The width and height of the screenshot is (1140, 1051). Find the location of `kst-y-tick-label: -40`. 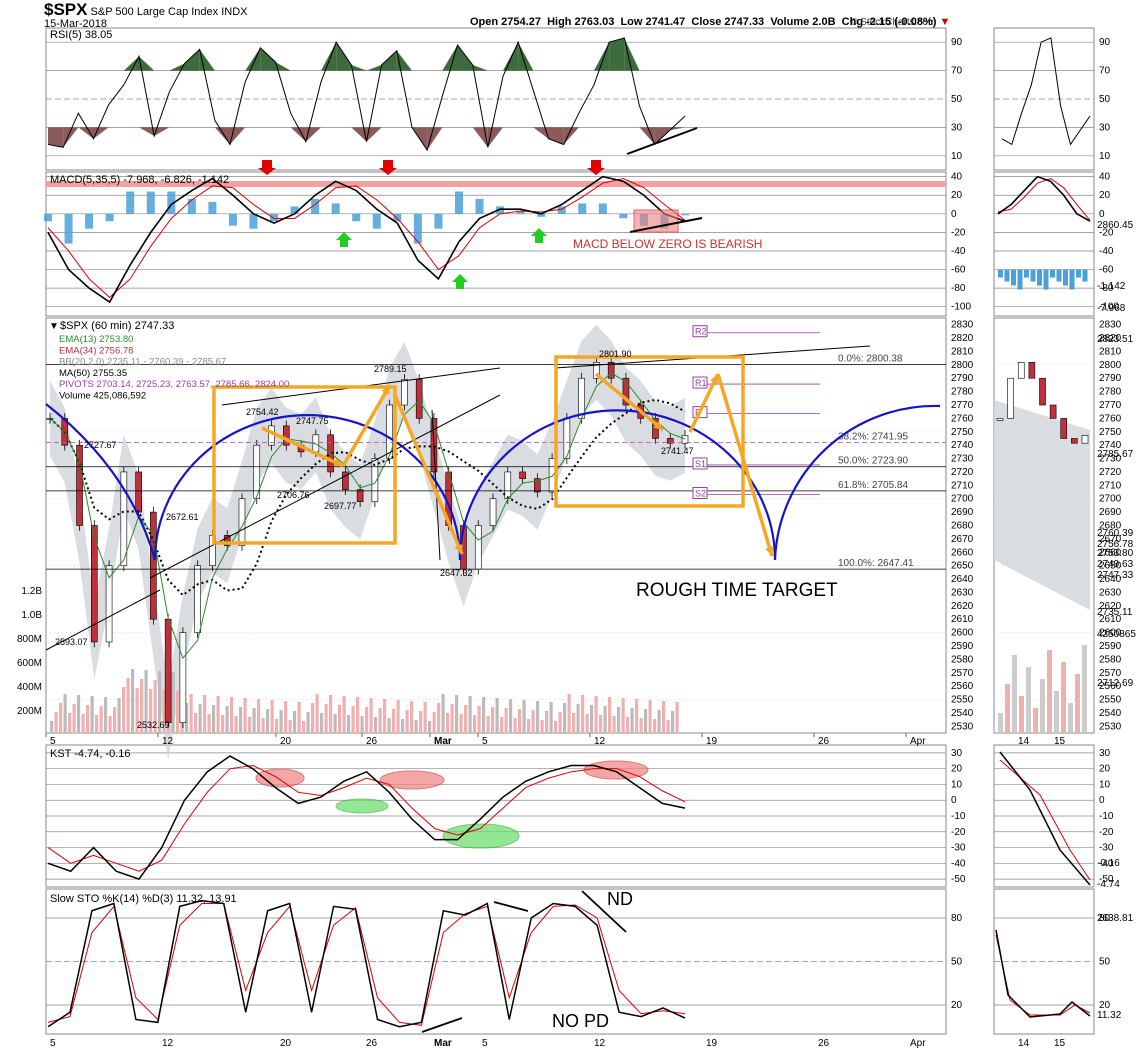

kst-y-tick-label: -40 is located at coordinates (958, 863).